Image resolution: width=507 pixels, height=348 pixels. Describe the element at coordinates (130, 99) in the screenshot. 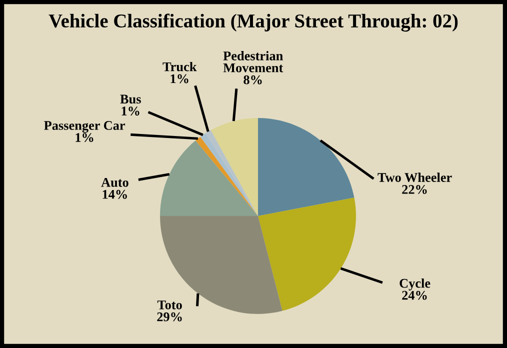

I see `slice-label: Bus` at that location.